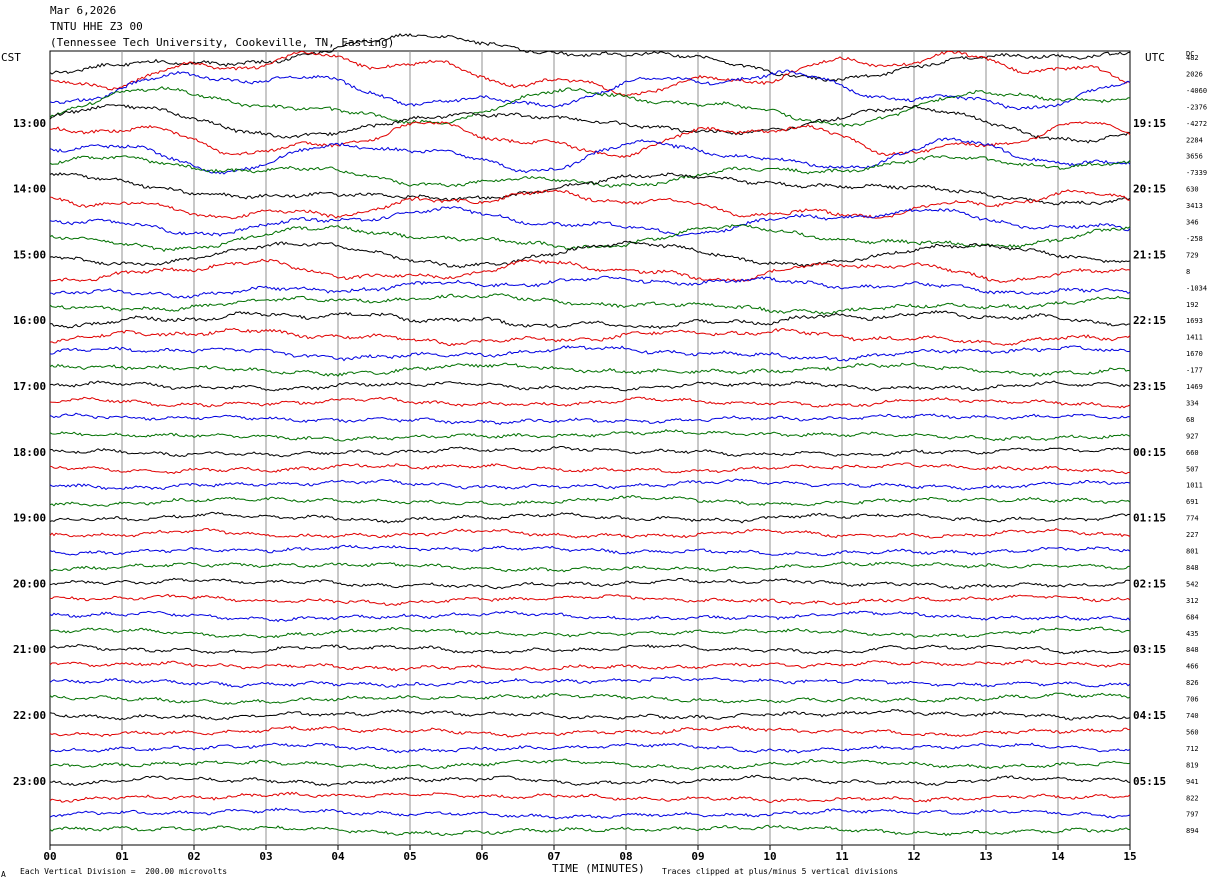 Image resolution: width=1210 pixels, height=886 pixels. What do you see at coordinates (49, 856) in the screenshot?
I see `x-tick-label: 00` at bounding box center [49, 856].